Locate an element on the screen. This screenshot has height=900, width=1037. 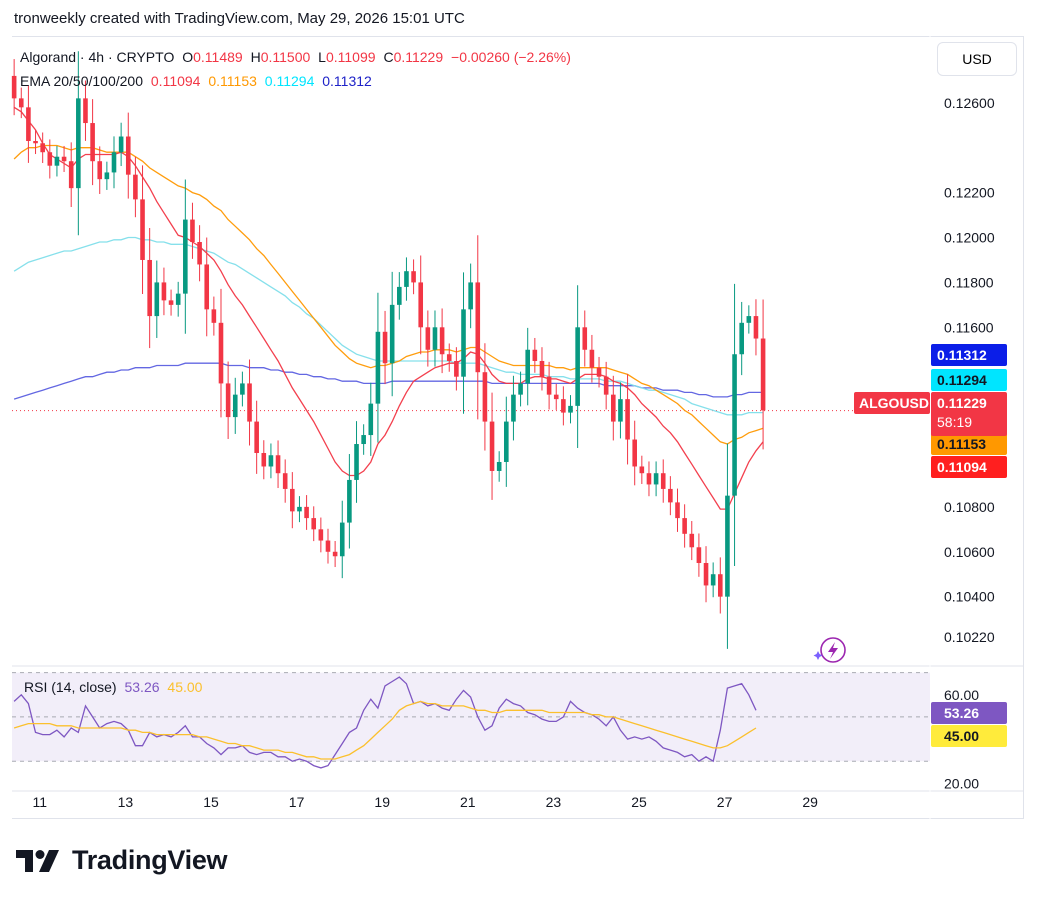
rsi-ma-line is located at coordinates (385, 730).